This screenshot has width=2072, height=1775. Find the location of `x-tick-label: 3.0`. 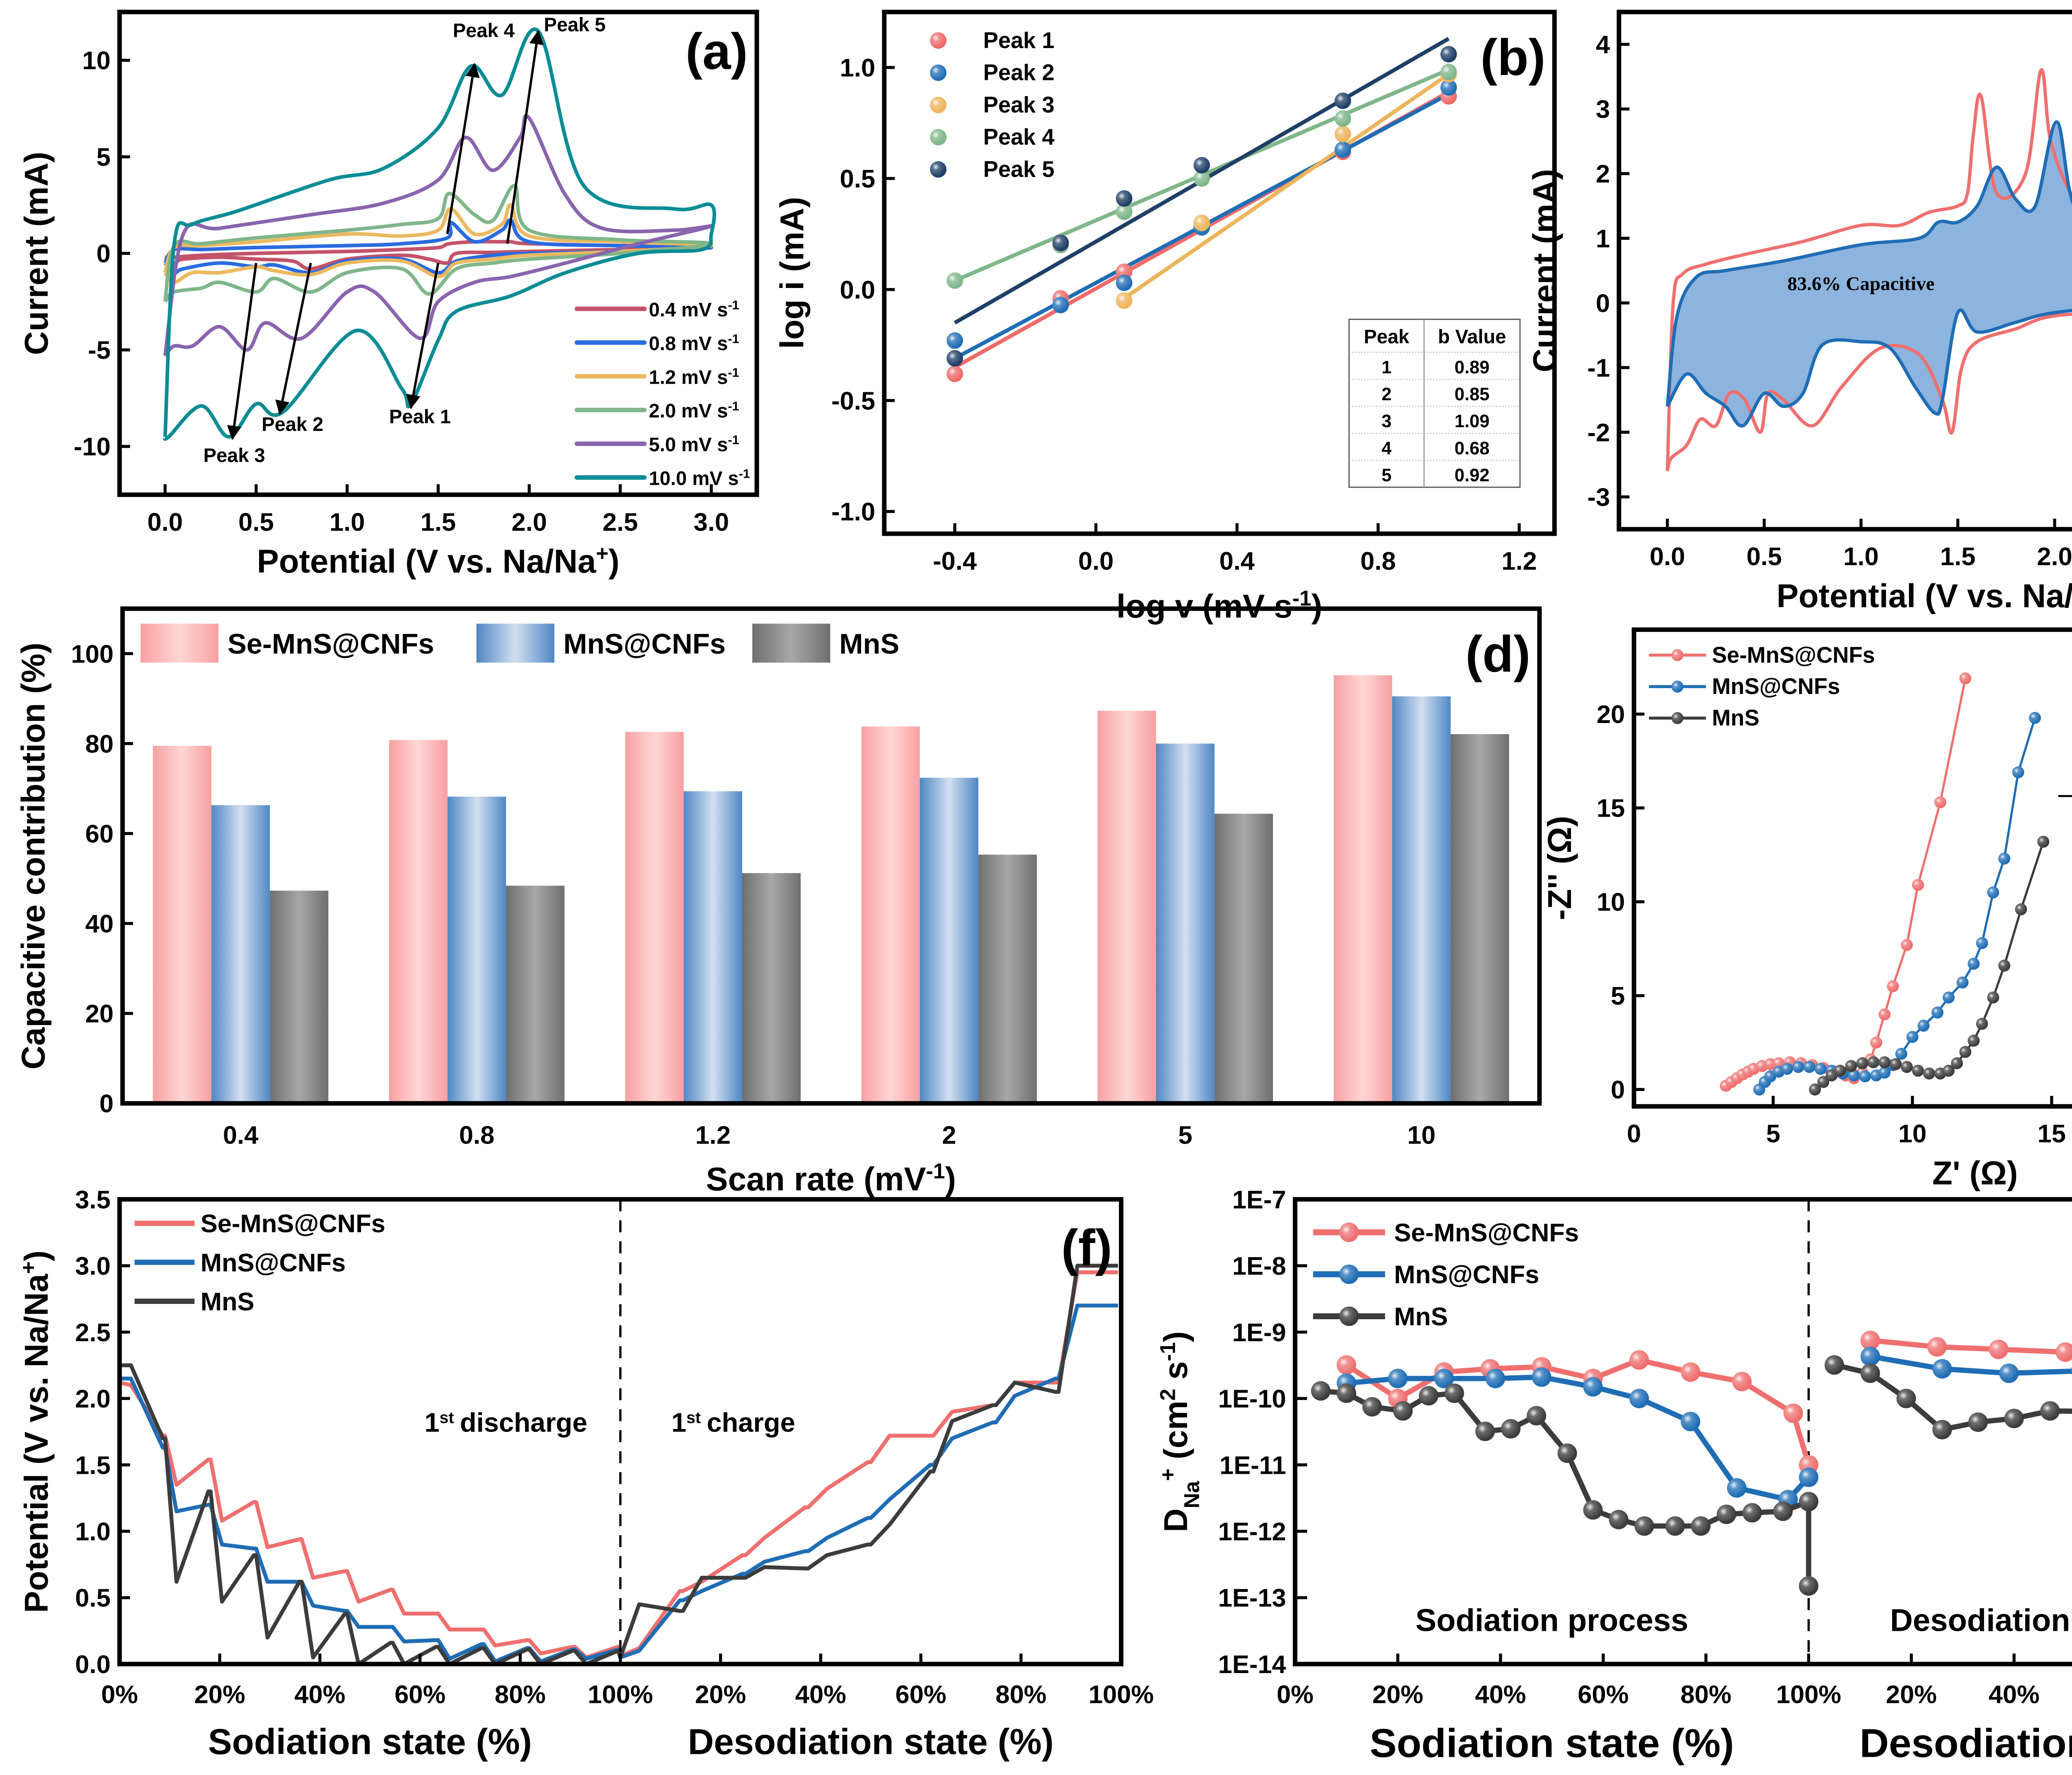

x-tick-label: 3.0 is located at coordinates (711, 522).